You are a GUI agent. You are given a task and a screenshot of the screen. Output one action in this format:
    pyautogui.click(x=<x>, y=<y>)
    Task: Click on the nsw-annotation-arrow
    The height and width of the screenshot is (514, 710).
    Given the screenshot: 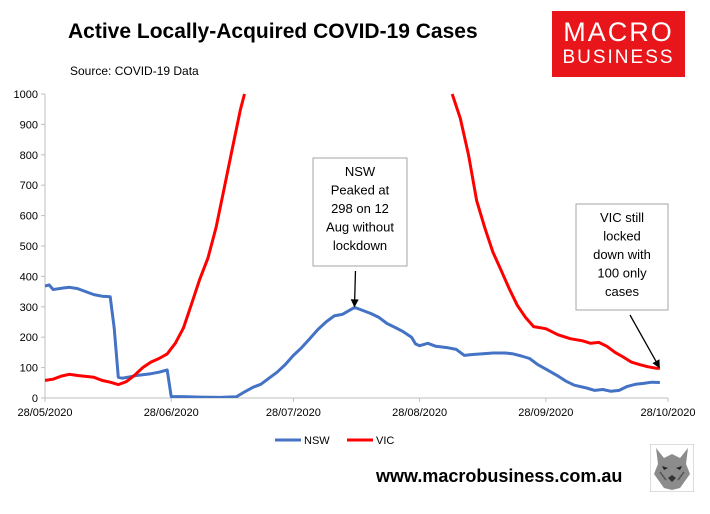 What is the action you would take?
    pyautogui.click(x=355, y=286)
    